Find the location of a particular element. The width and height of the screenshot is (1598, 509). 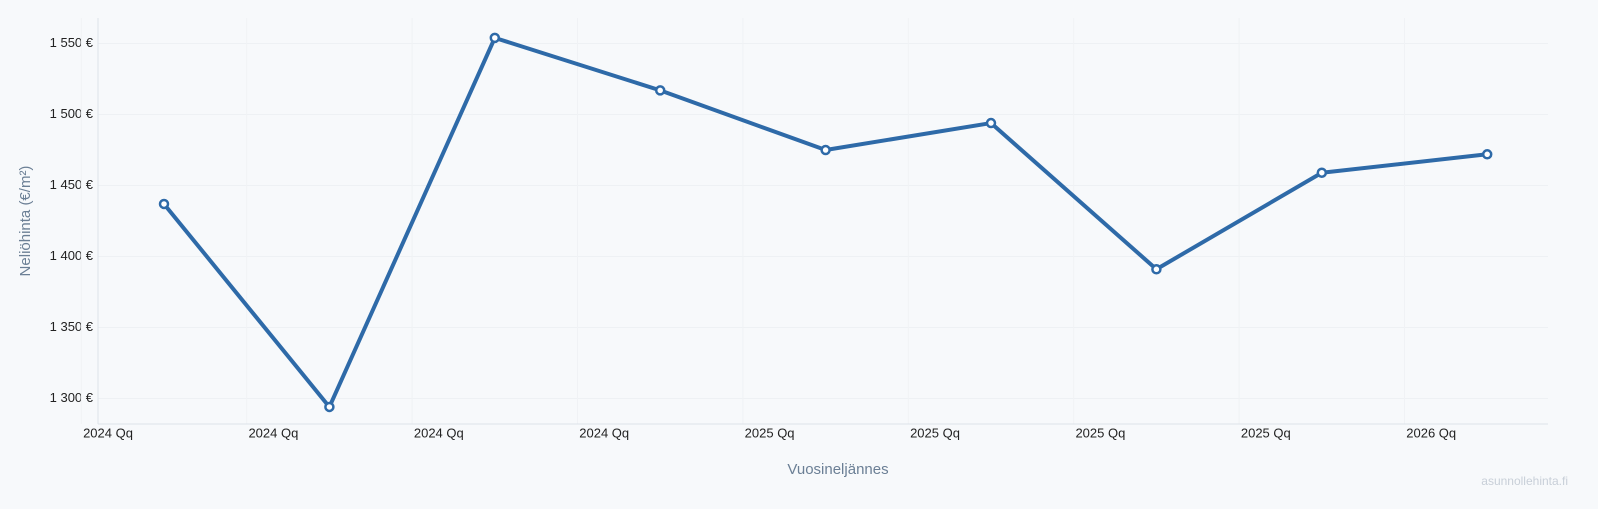

y-tick-label: 1 500 € is located at coordinates (72, 113).